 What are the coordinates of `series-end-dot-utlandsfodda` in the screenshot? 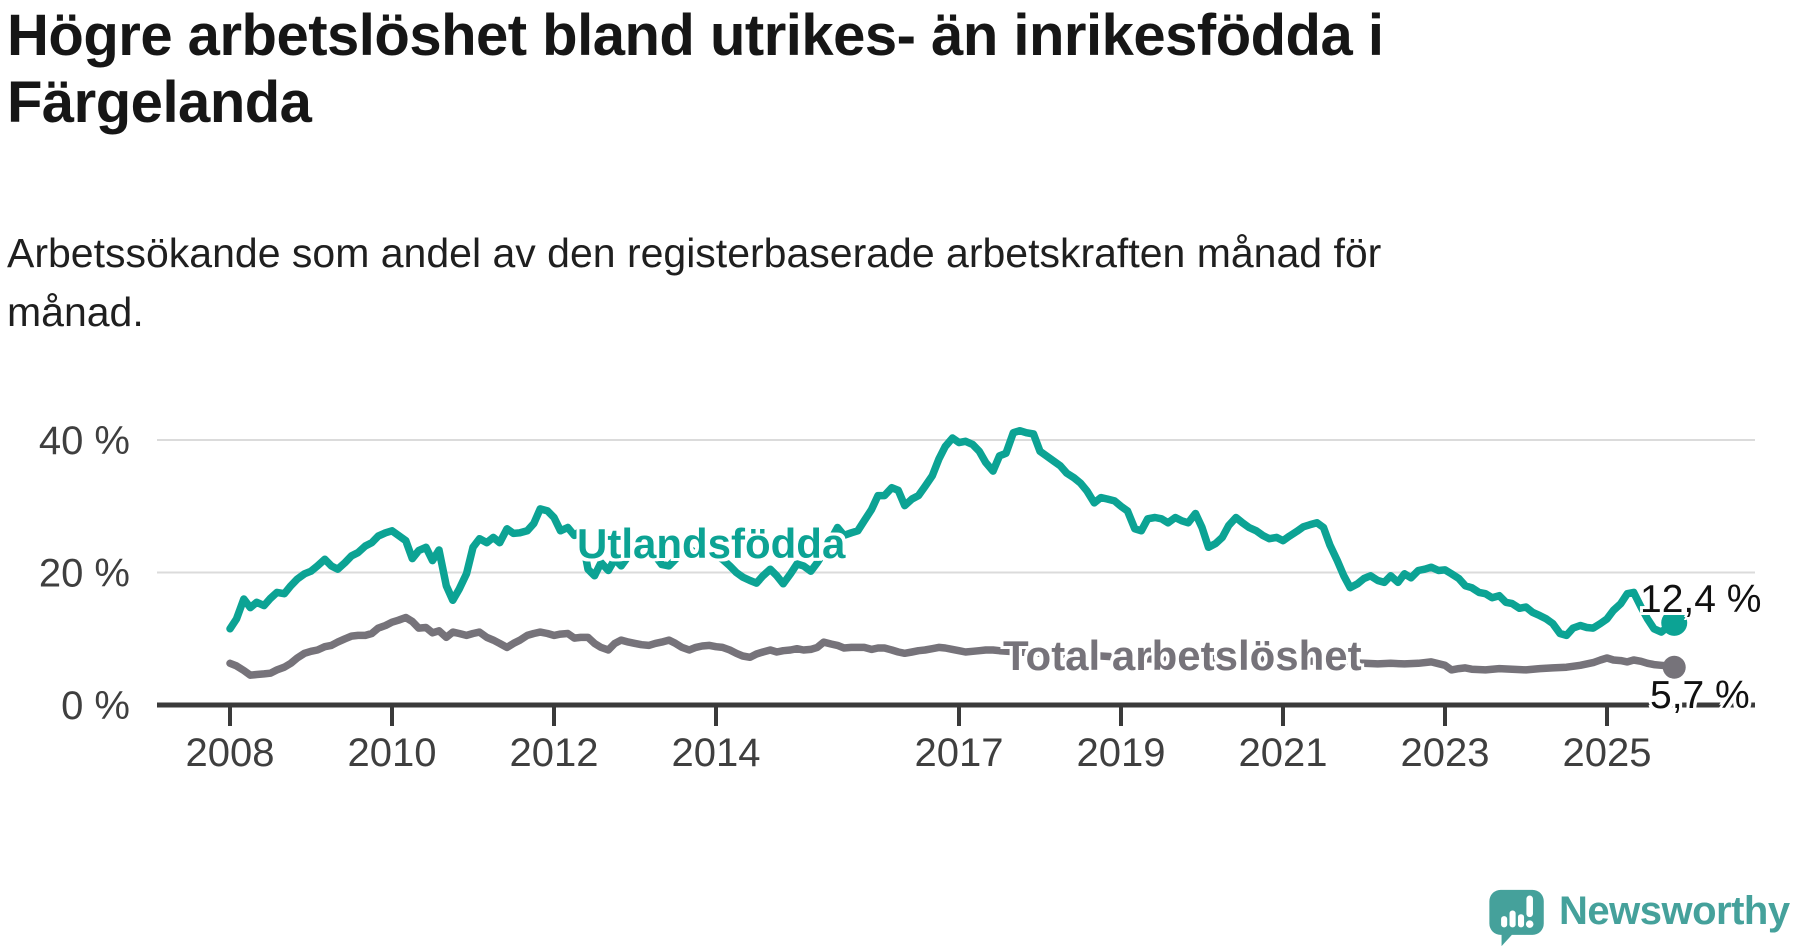 It's located at (1674, 622).